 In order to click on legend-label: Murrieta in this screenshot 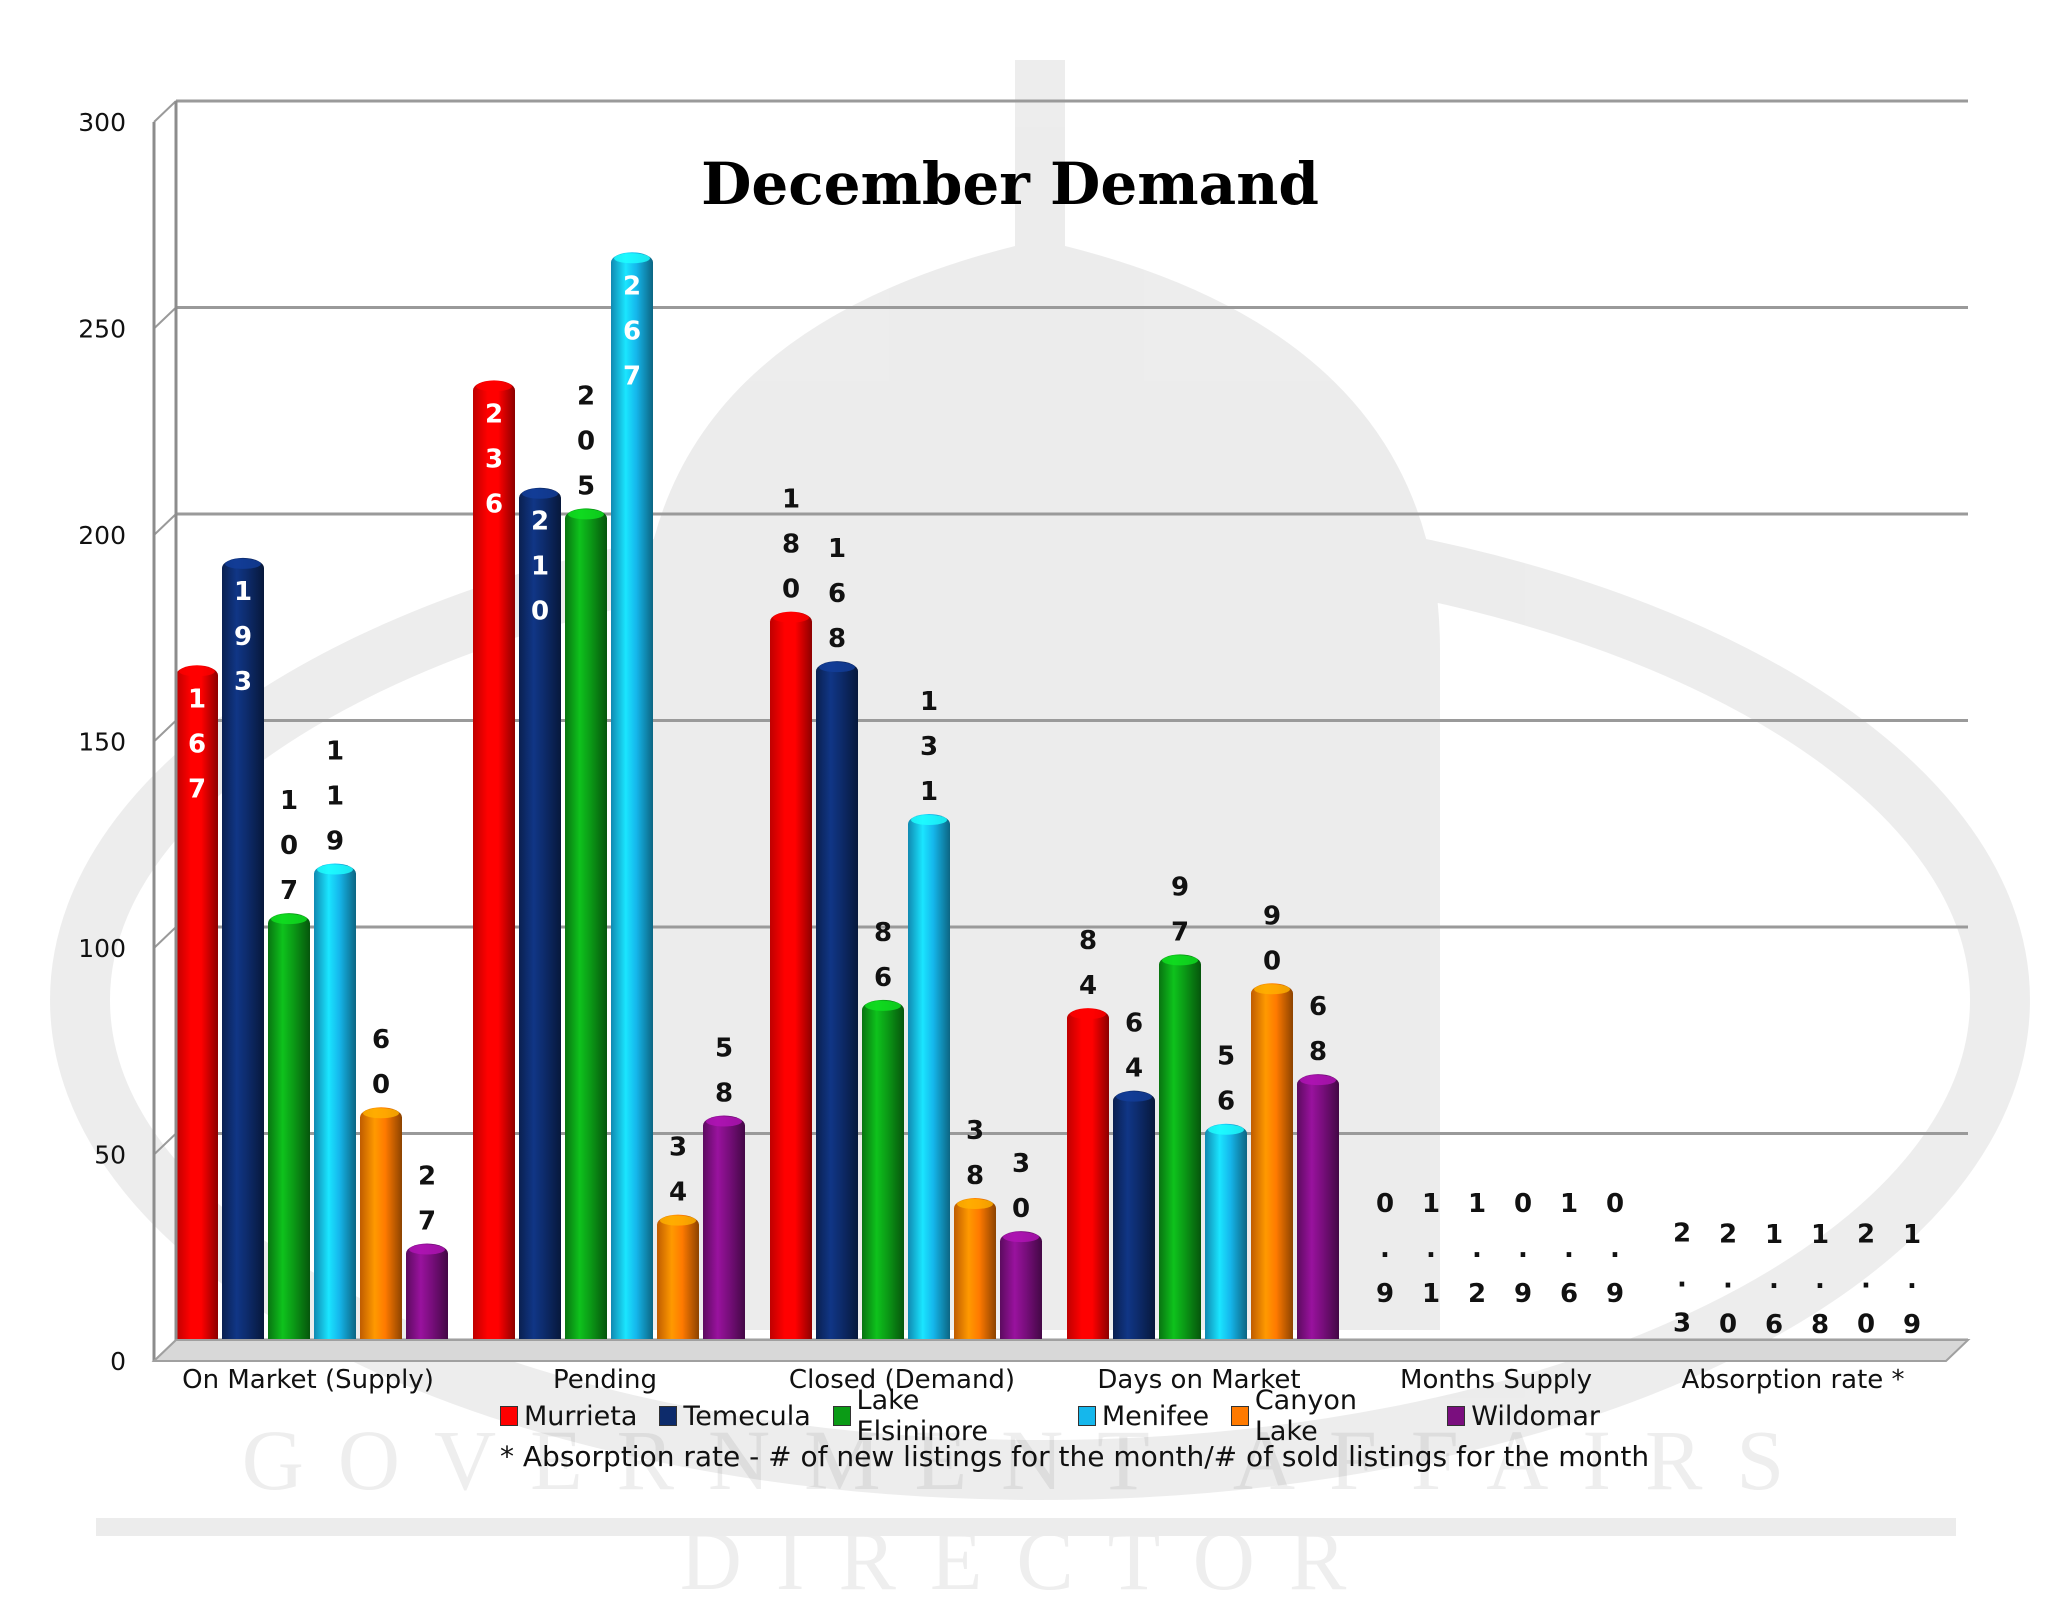, I will do `click(581, 1416)`.